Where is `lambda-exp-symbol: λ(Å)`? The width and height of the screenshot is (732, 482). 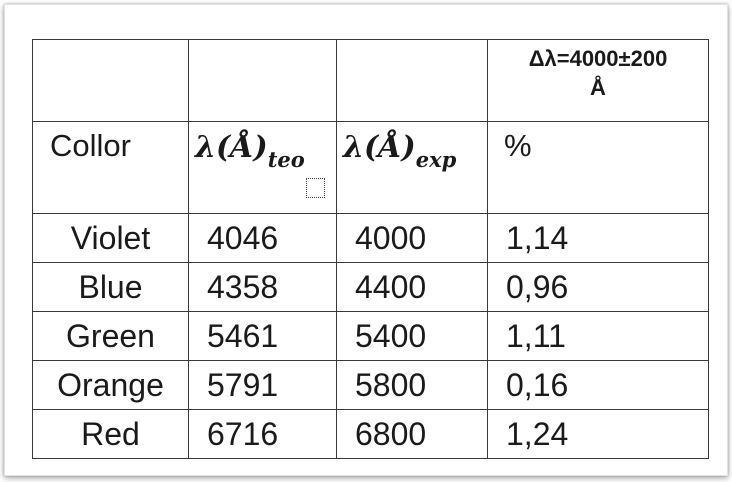 lambda-exp-symbol: λ(Å) is located at coordinates (379, 147).